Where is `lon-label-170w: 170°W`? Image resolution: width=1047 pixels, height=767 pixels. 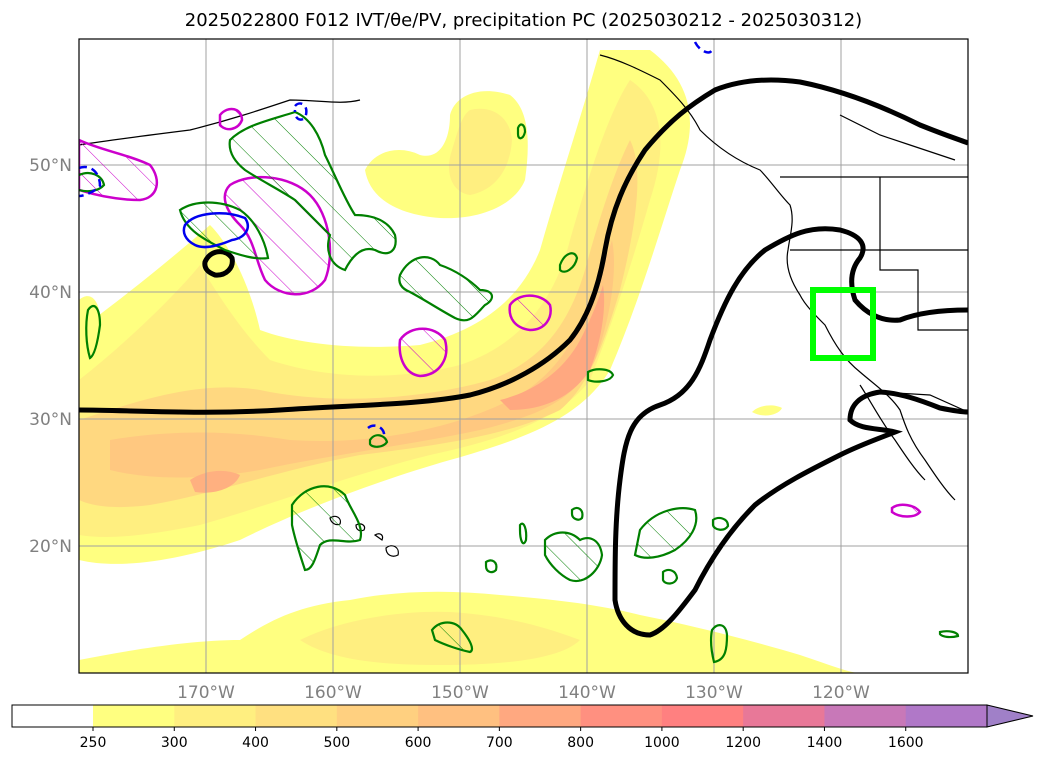
lon-label-170w: 170°W is located at coordinates (206, 693).